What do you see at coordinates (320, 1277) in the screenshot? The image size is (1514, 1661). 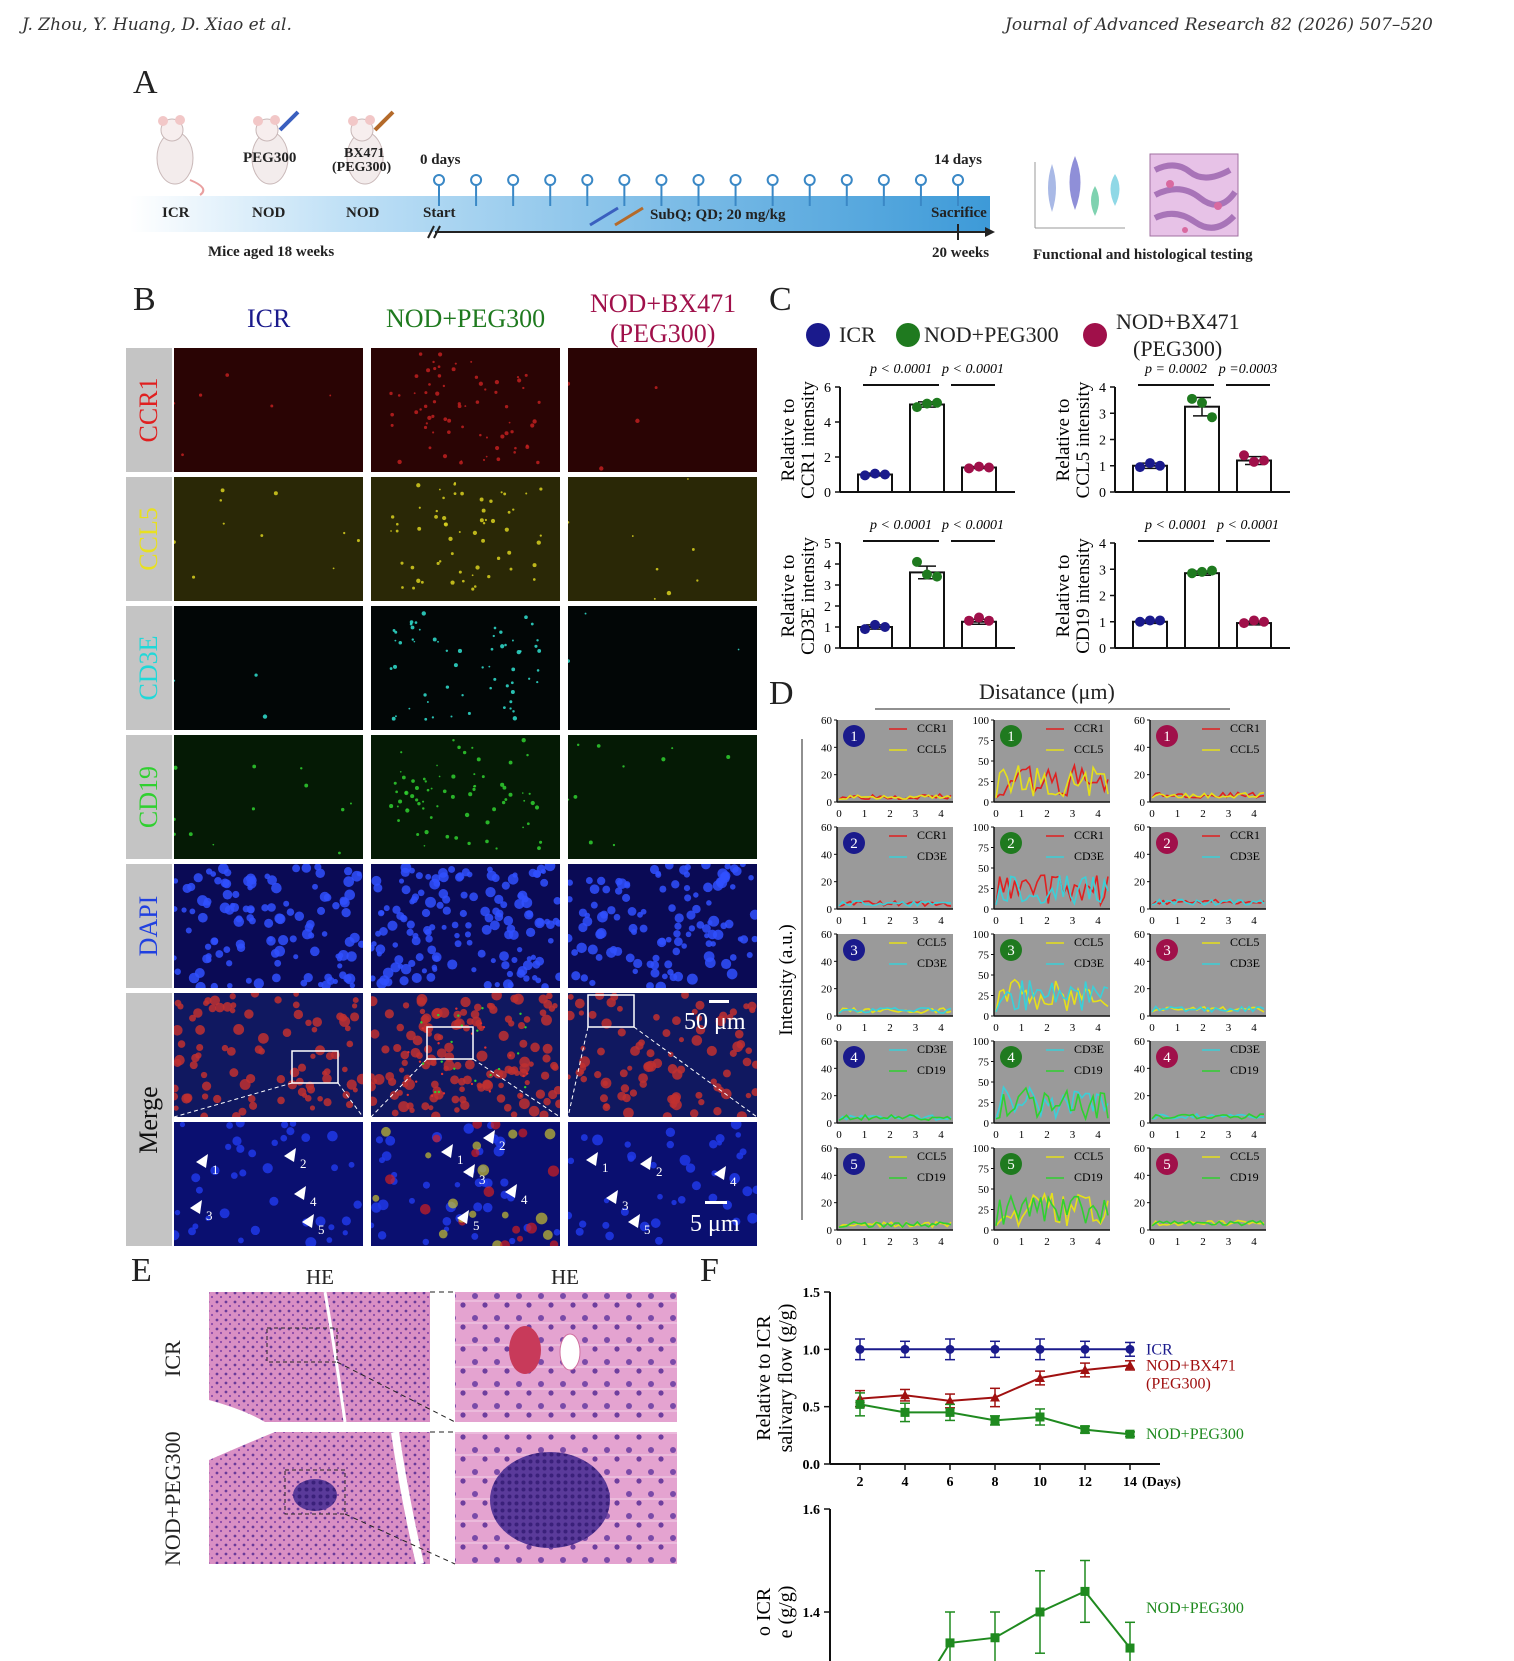 I see `he-header-left: HE` at bounding box center [320, 1277].